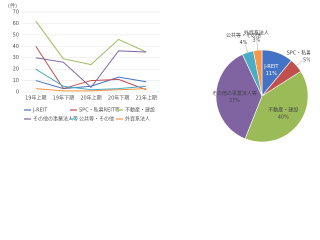  I want to click on legend-label: 公共等・その他, so click(96, 119).